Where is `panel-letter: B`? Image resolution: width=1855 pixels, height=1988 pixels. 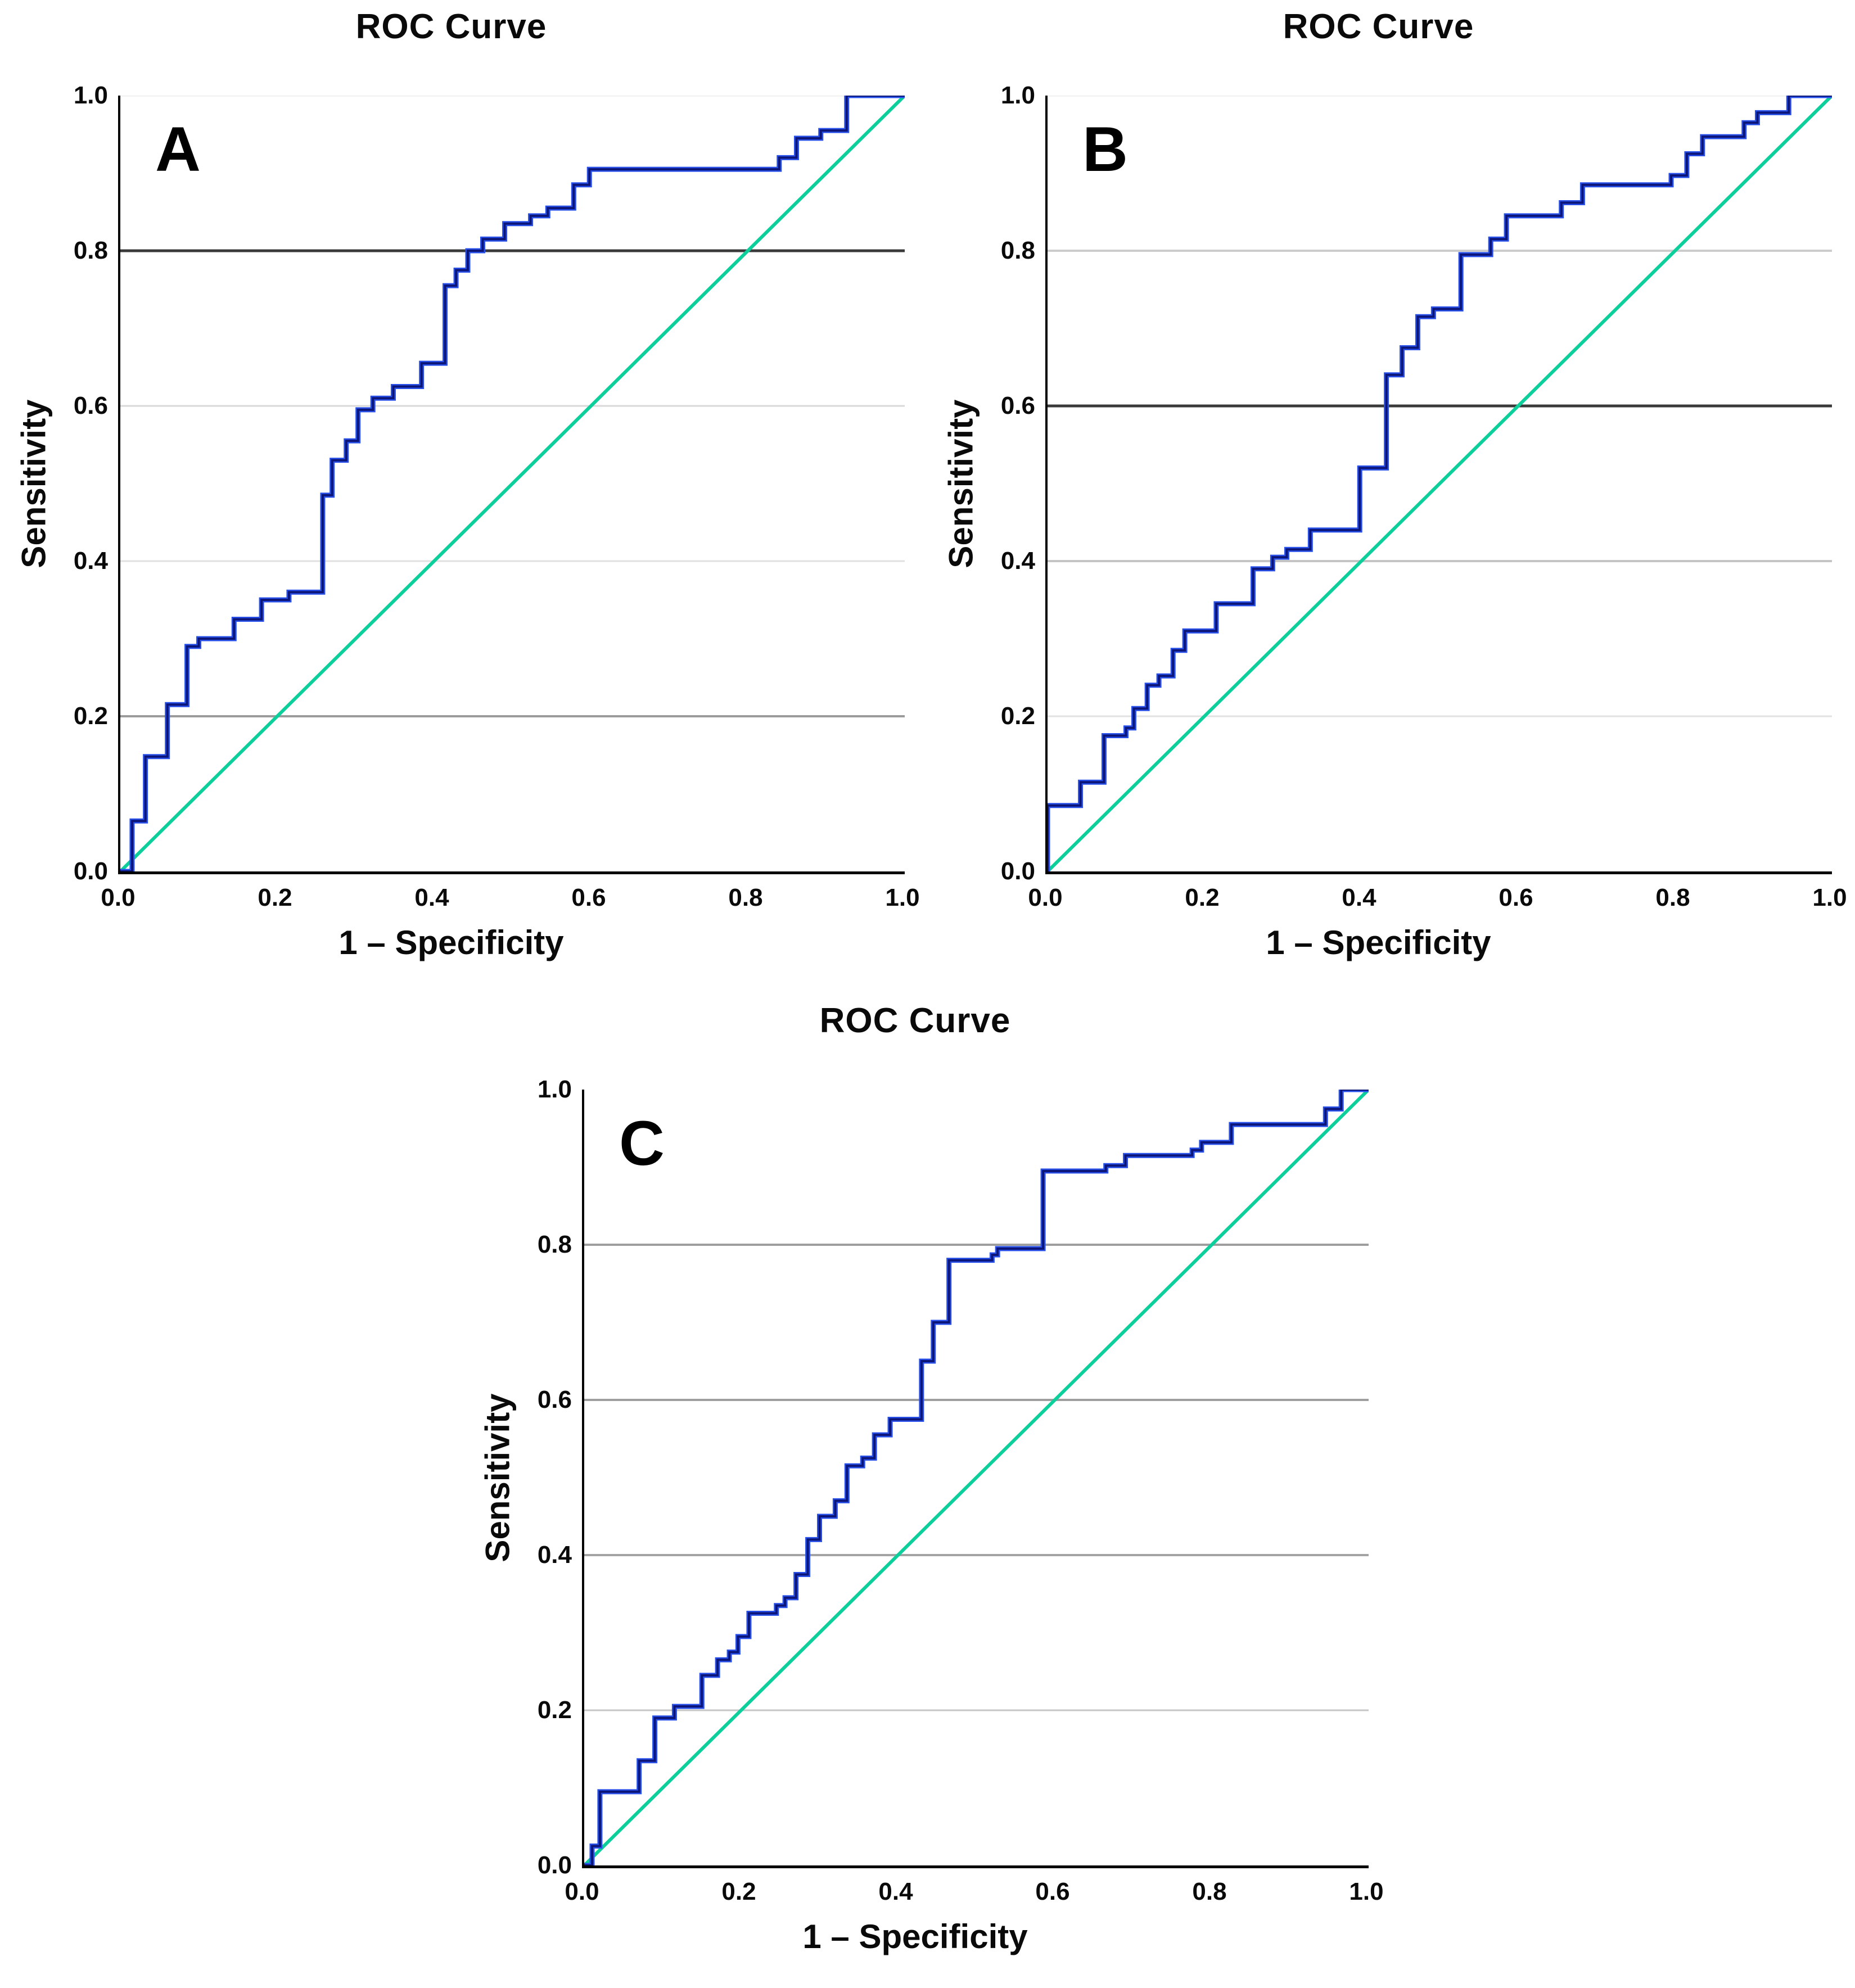
panel-letter: B is located at coordinates (1105, 149).